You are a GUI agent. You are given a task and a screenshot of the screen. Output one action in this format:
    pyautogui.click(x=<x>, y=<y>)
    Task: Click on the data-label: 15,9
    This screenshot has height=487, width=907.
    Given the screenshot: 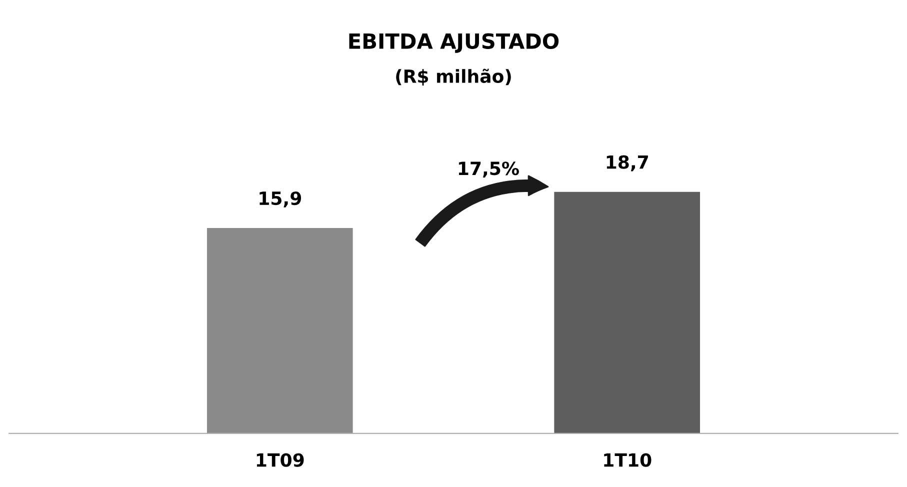 What is the action you would take?
    pyautogui.click(x=281, y=199)
    